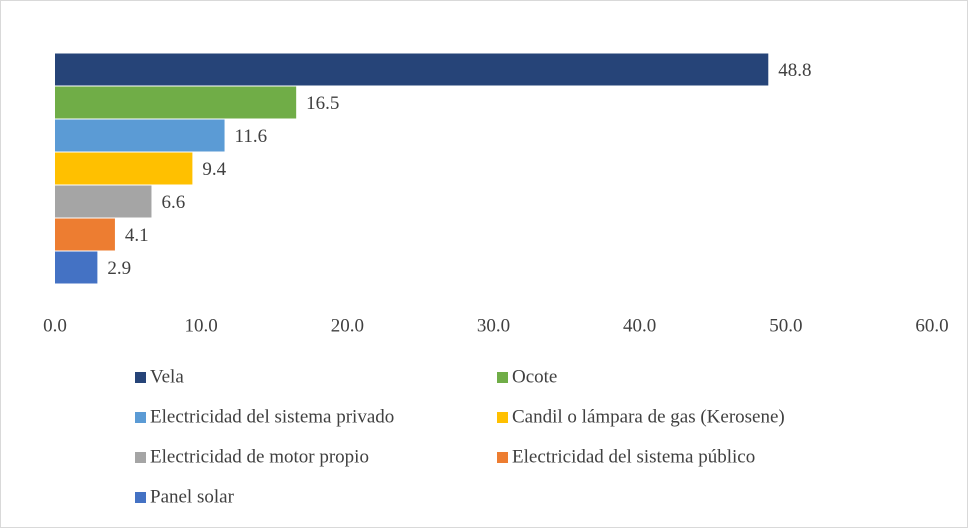  I want to click on legend-label: Electricidad del sistema público, so click(633, 456).